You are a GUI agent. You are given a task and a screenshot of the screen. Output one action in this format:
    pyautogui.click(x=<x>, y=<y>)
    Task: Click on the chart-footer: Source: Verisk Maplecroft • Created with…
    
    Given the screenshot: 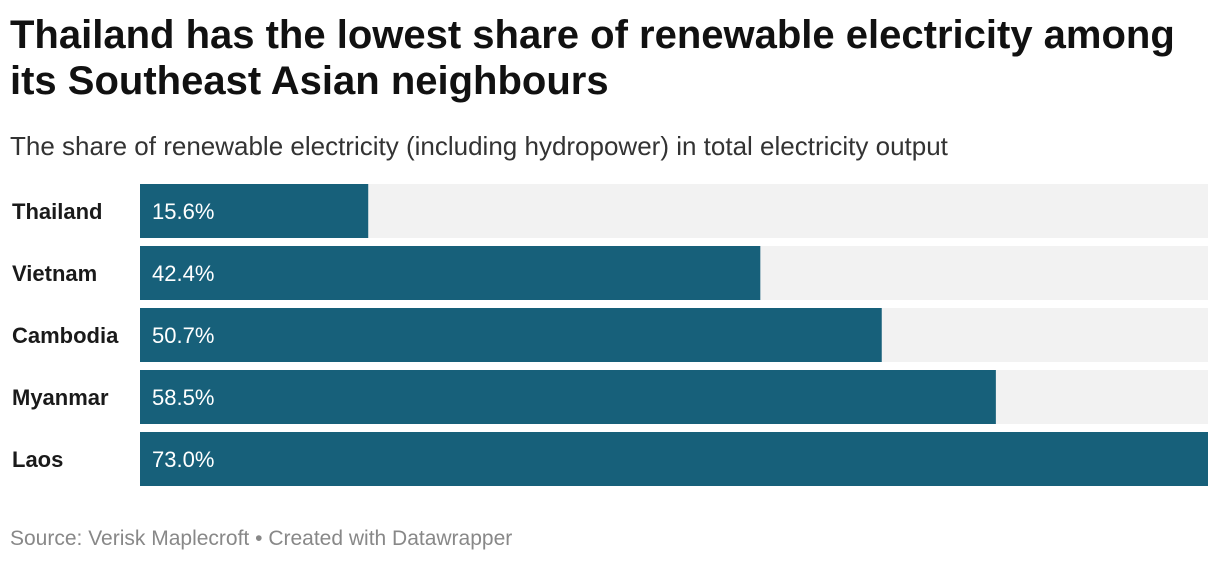 What is the action you would take?
    pyautogui.click(x=261, y=539)
    